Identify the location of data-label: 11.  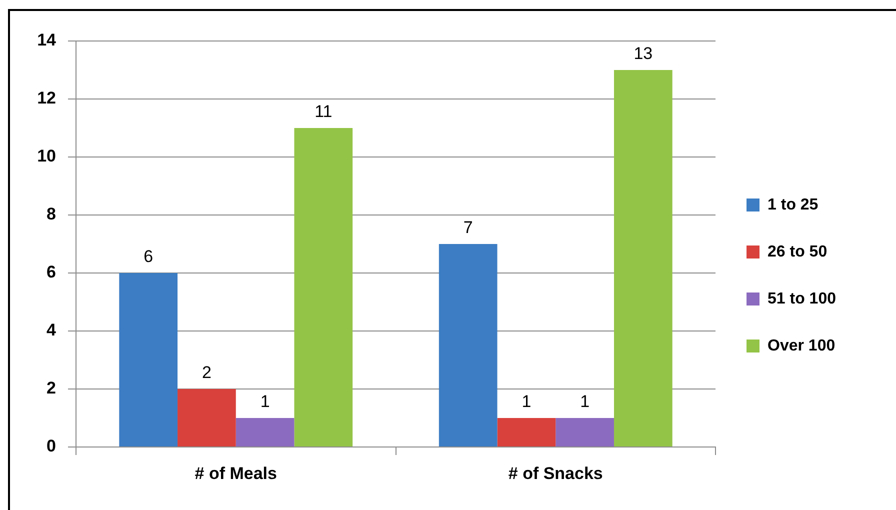
(323, 112).